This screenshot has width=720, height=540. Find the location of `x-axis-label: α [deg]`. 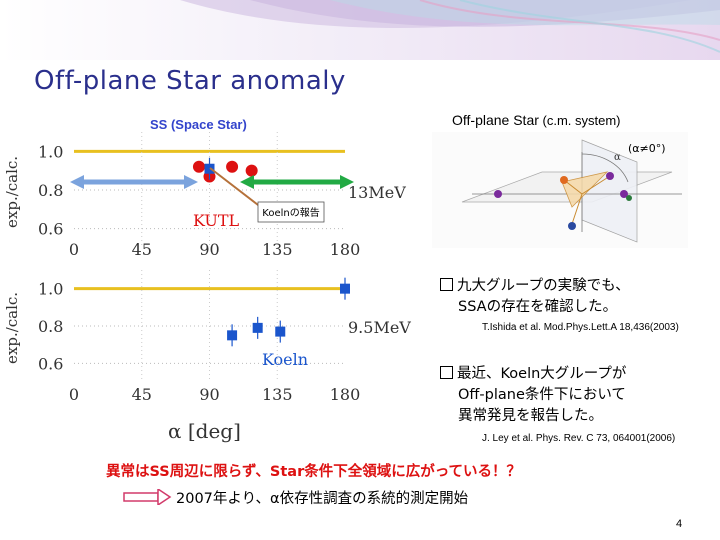

x-axis-label: α [deg] is located at coordinates (204, 431).